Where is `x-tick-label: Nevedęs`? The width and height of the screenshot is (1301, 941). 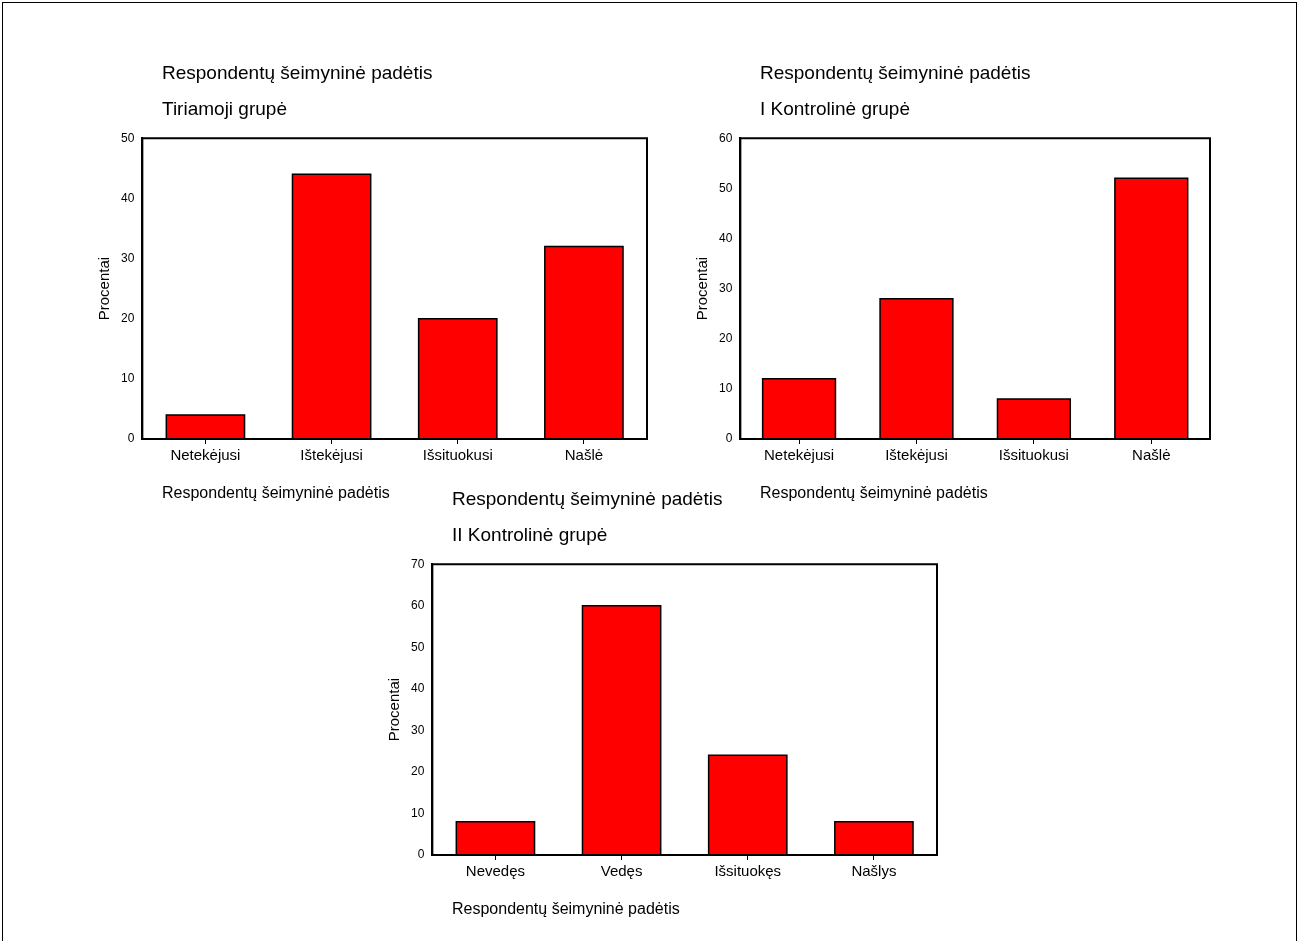 x-tick-label: Nevedęs is located at coordinates (495, 871).